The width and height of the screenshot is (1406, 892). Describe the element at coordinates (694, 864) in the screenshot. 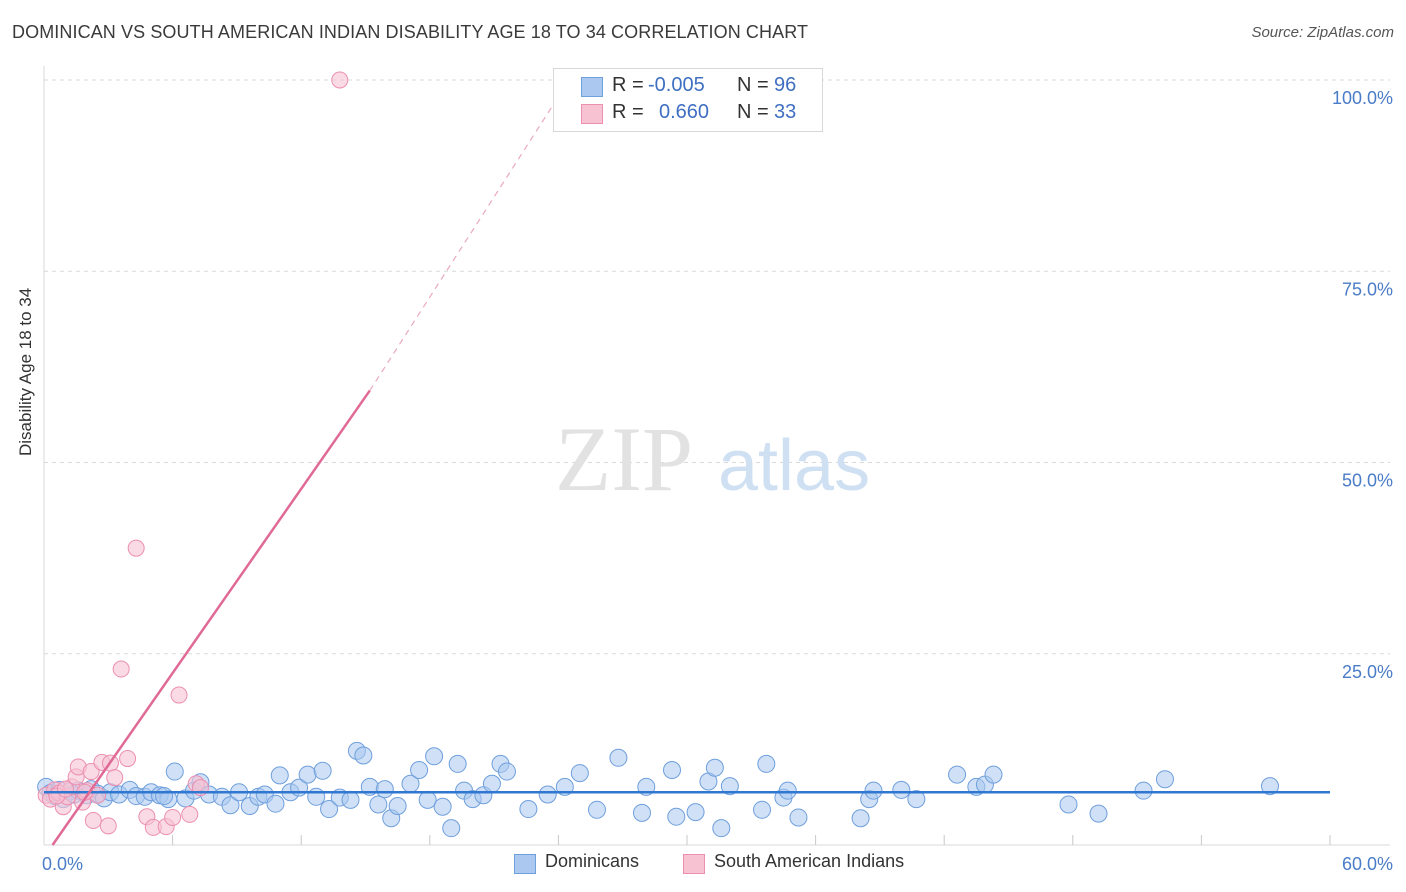

I see `legend-swatch-pink` at that location.